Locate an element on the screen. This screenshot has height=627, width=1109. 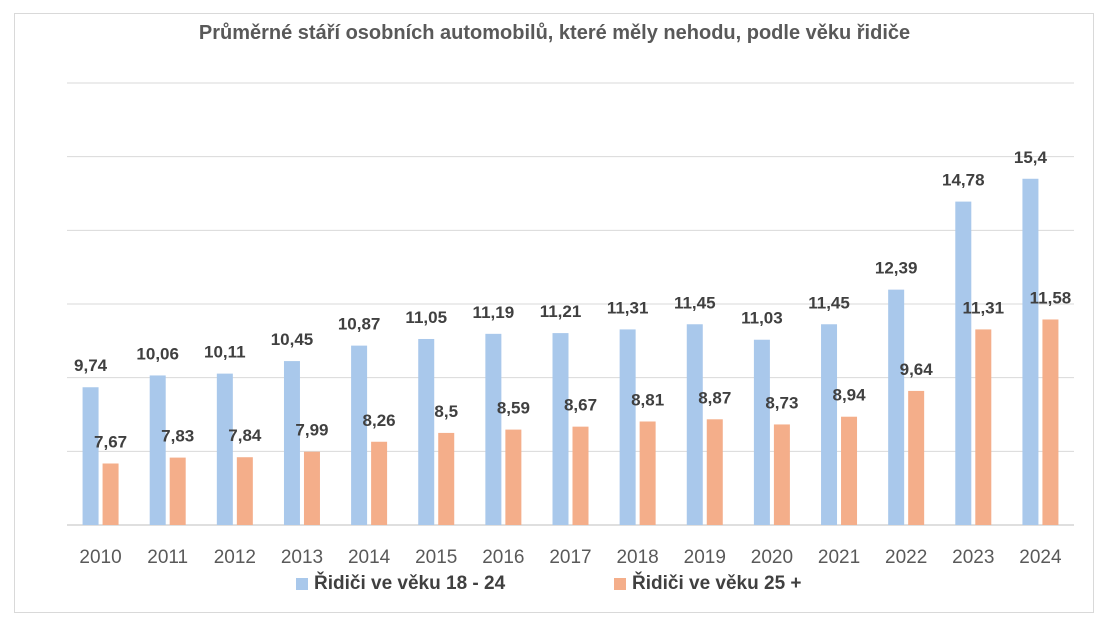
data-label-series-2: 8,94 is located at coordinates (849, 395).